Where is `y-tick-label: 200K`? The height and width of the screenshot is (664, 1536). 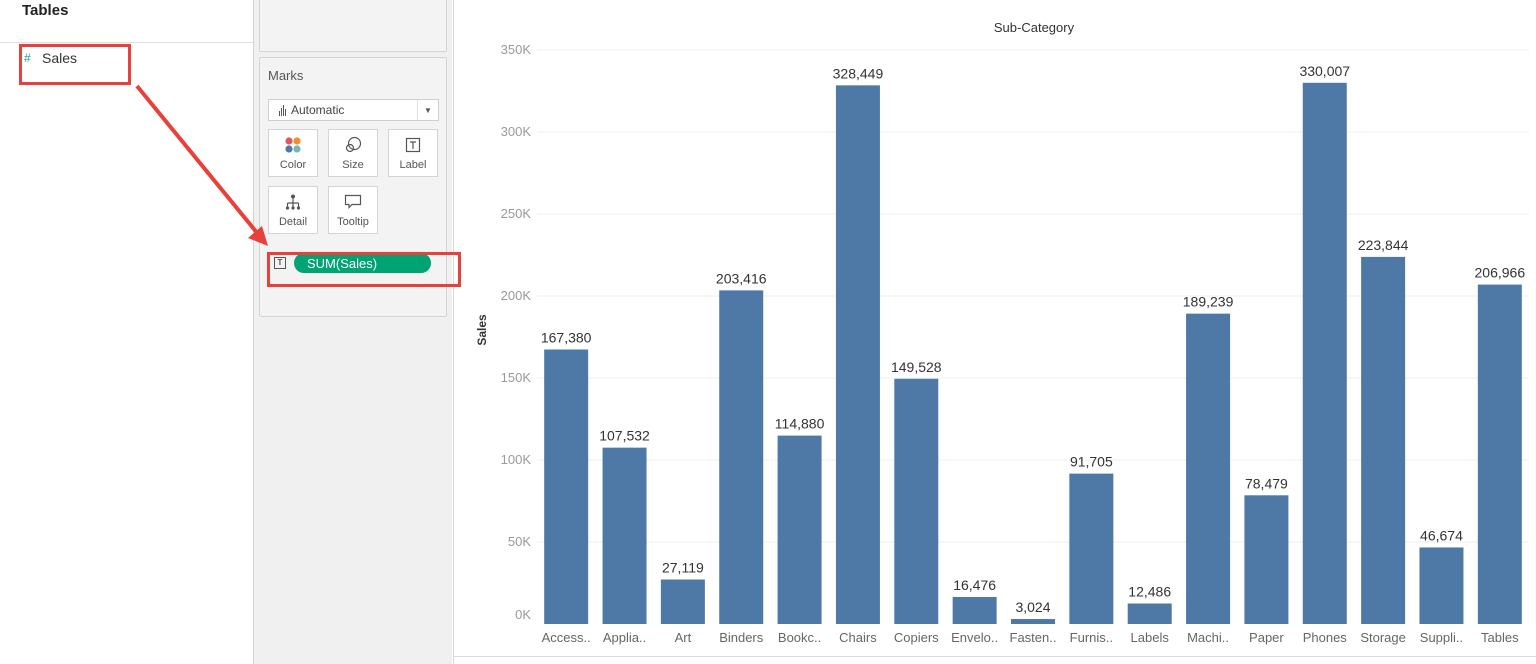 y-tick-label: 200K is located at coordinates (516, 295).